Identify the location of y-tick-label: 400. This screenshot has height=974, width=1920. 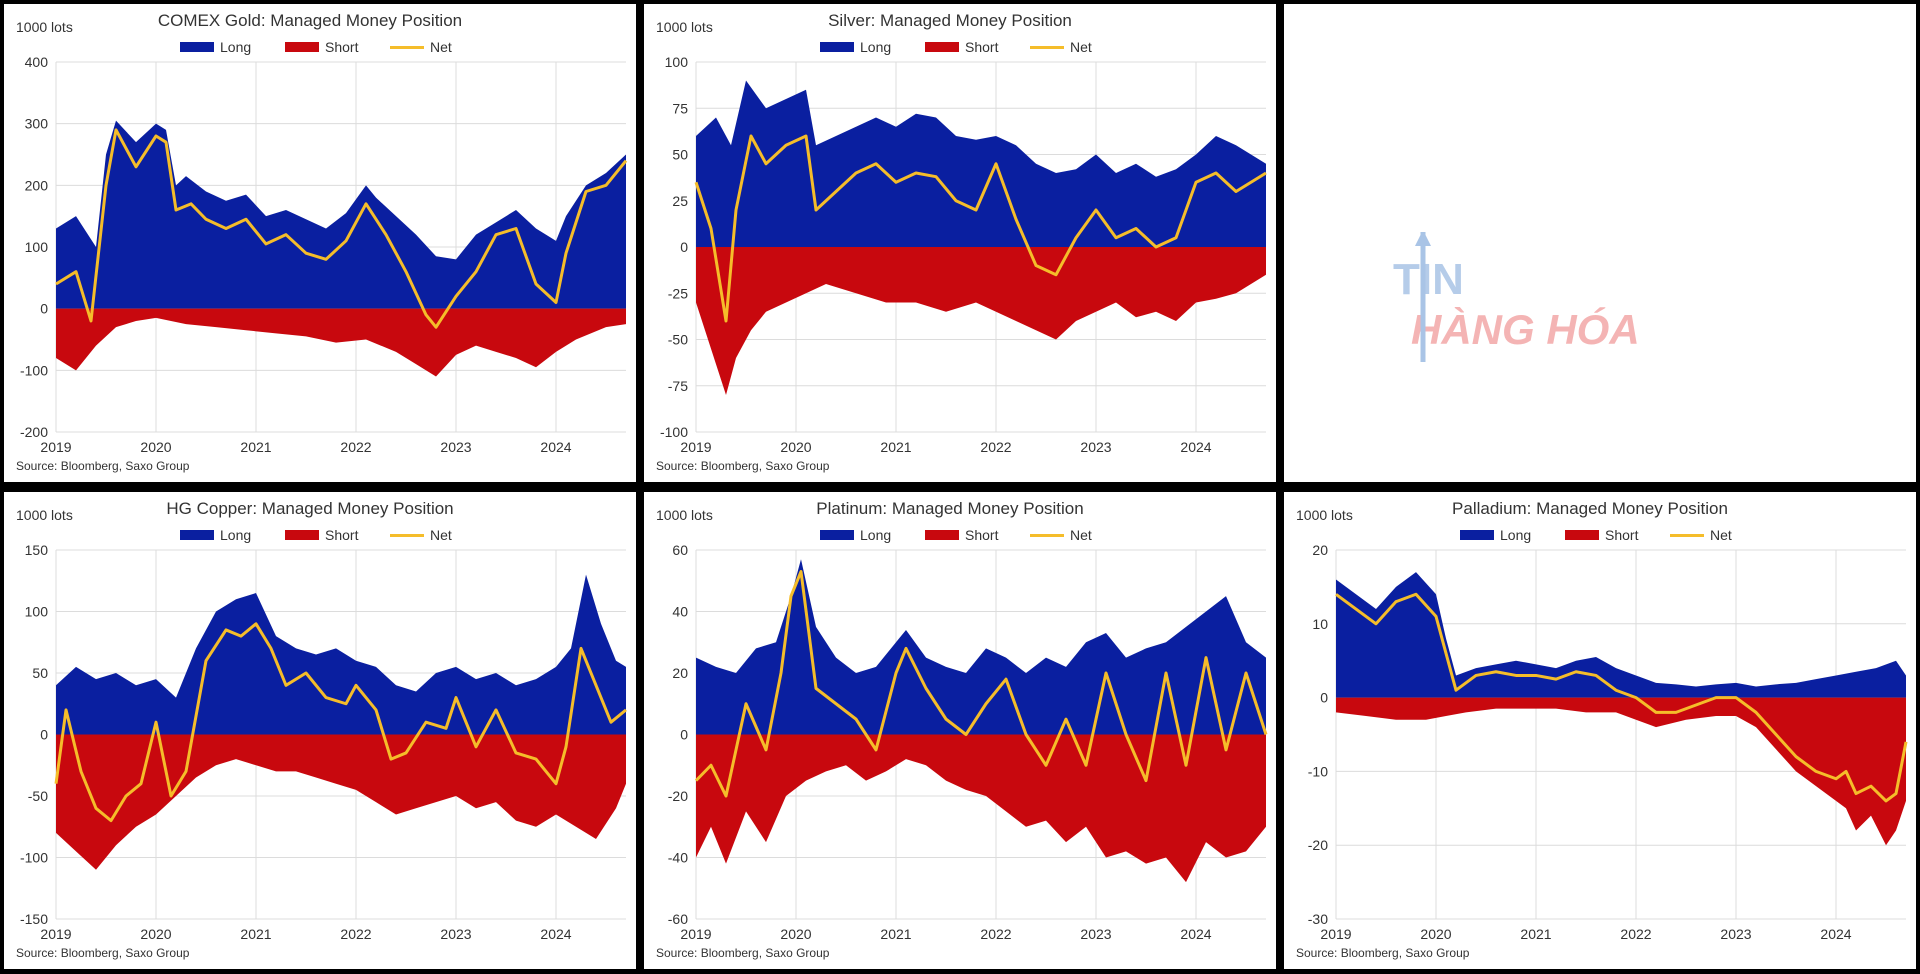
(37, 62).